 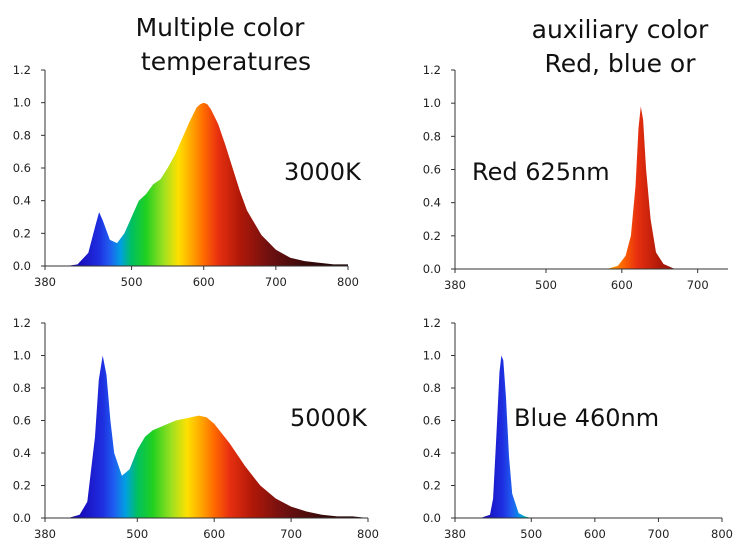 What do you see at coordinates (329, 418) in the screenshot?
I see `series-label-5000k: 5000K` at bounding box center [329, 418].